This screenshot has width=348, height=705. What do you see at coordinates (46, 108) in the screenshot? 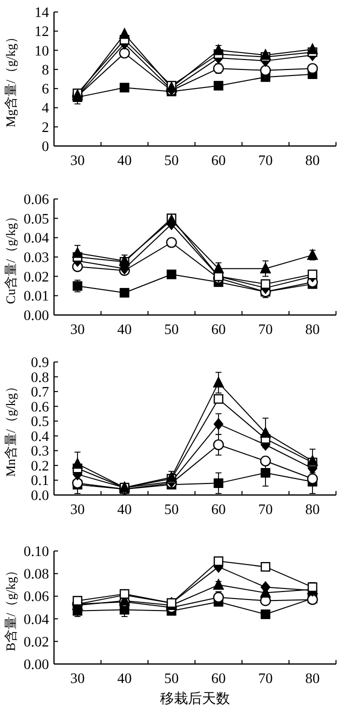
I see `y-tick-label: 4` at bounding box center [46, 108].